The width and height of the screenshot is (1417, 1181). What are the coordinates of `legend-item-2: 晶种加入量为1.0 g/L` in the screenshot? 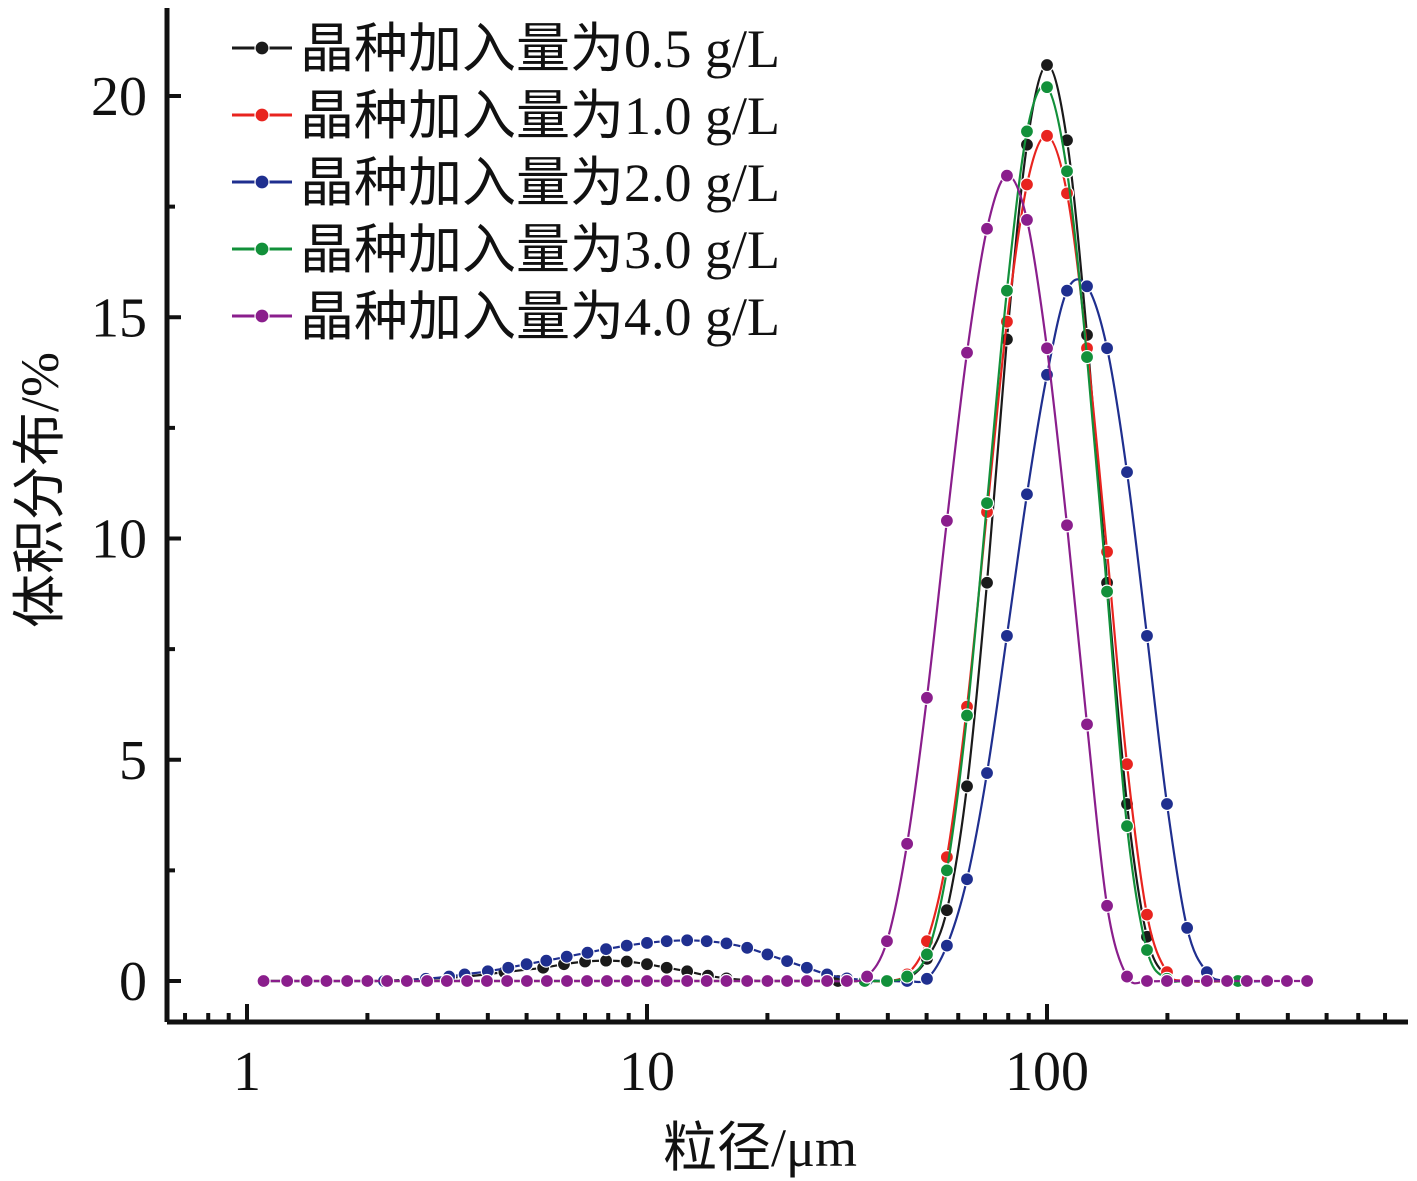 It's located at (506, 116).